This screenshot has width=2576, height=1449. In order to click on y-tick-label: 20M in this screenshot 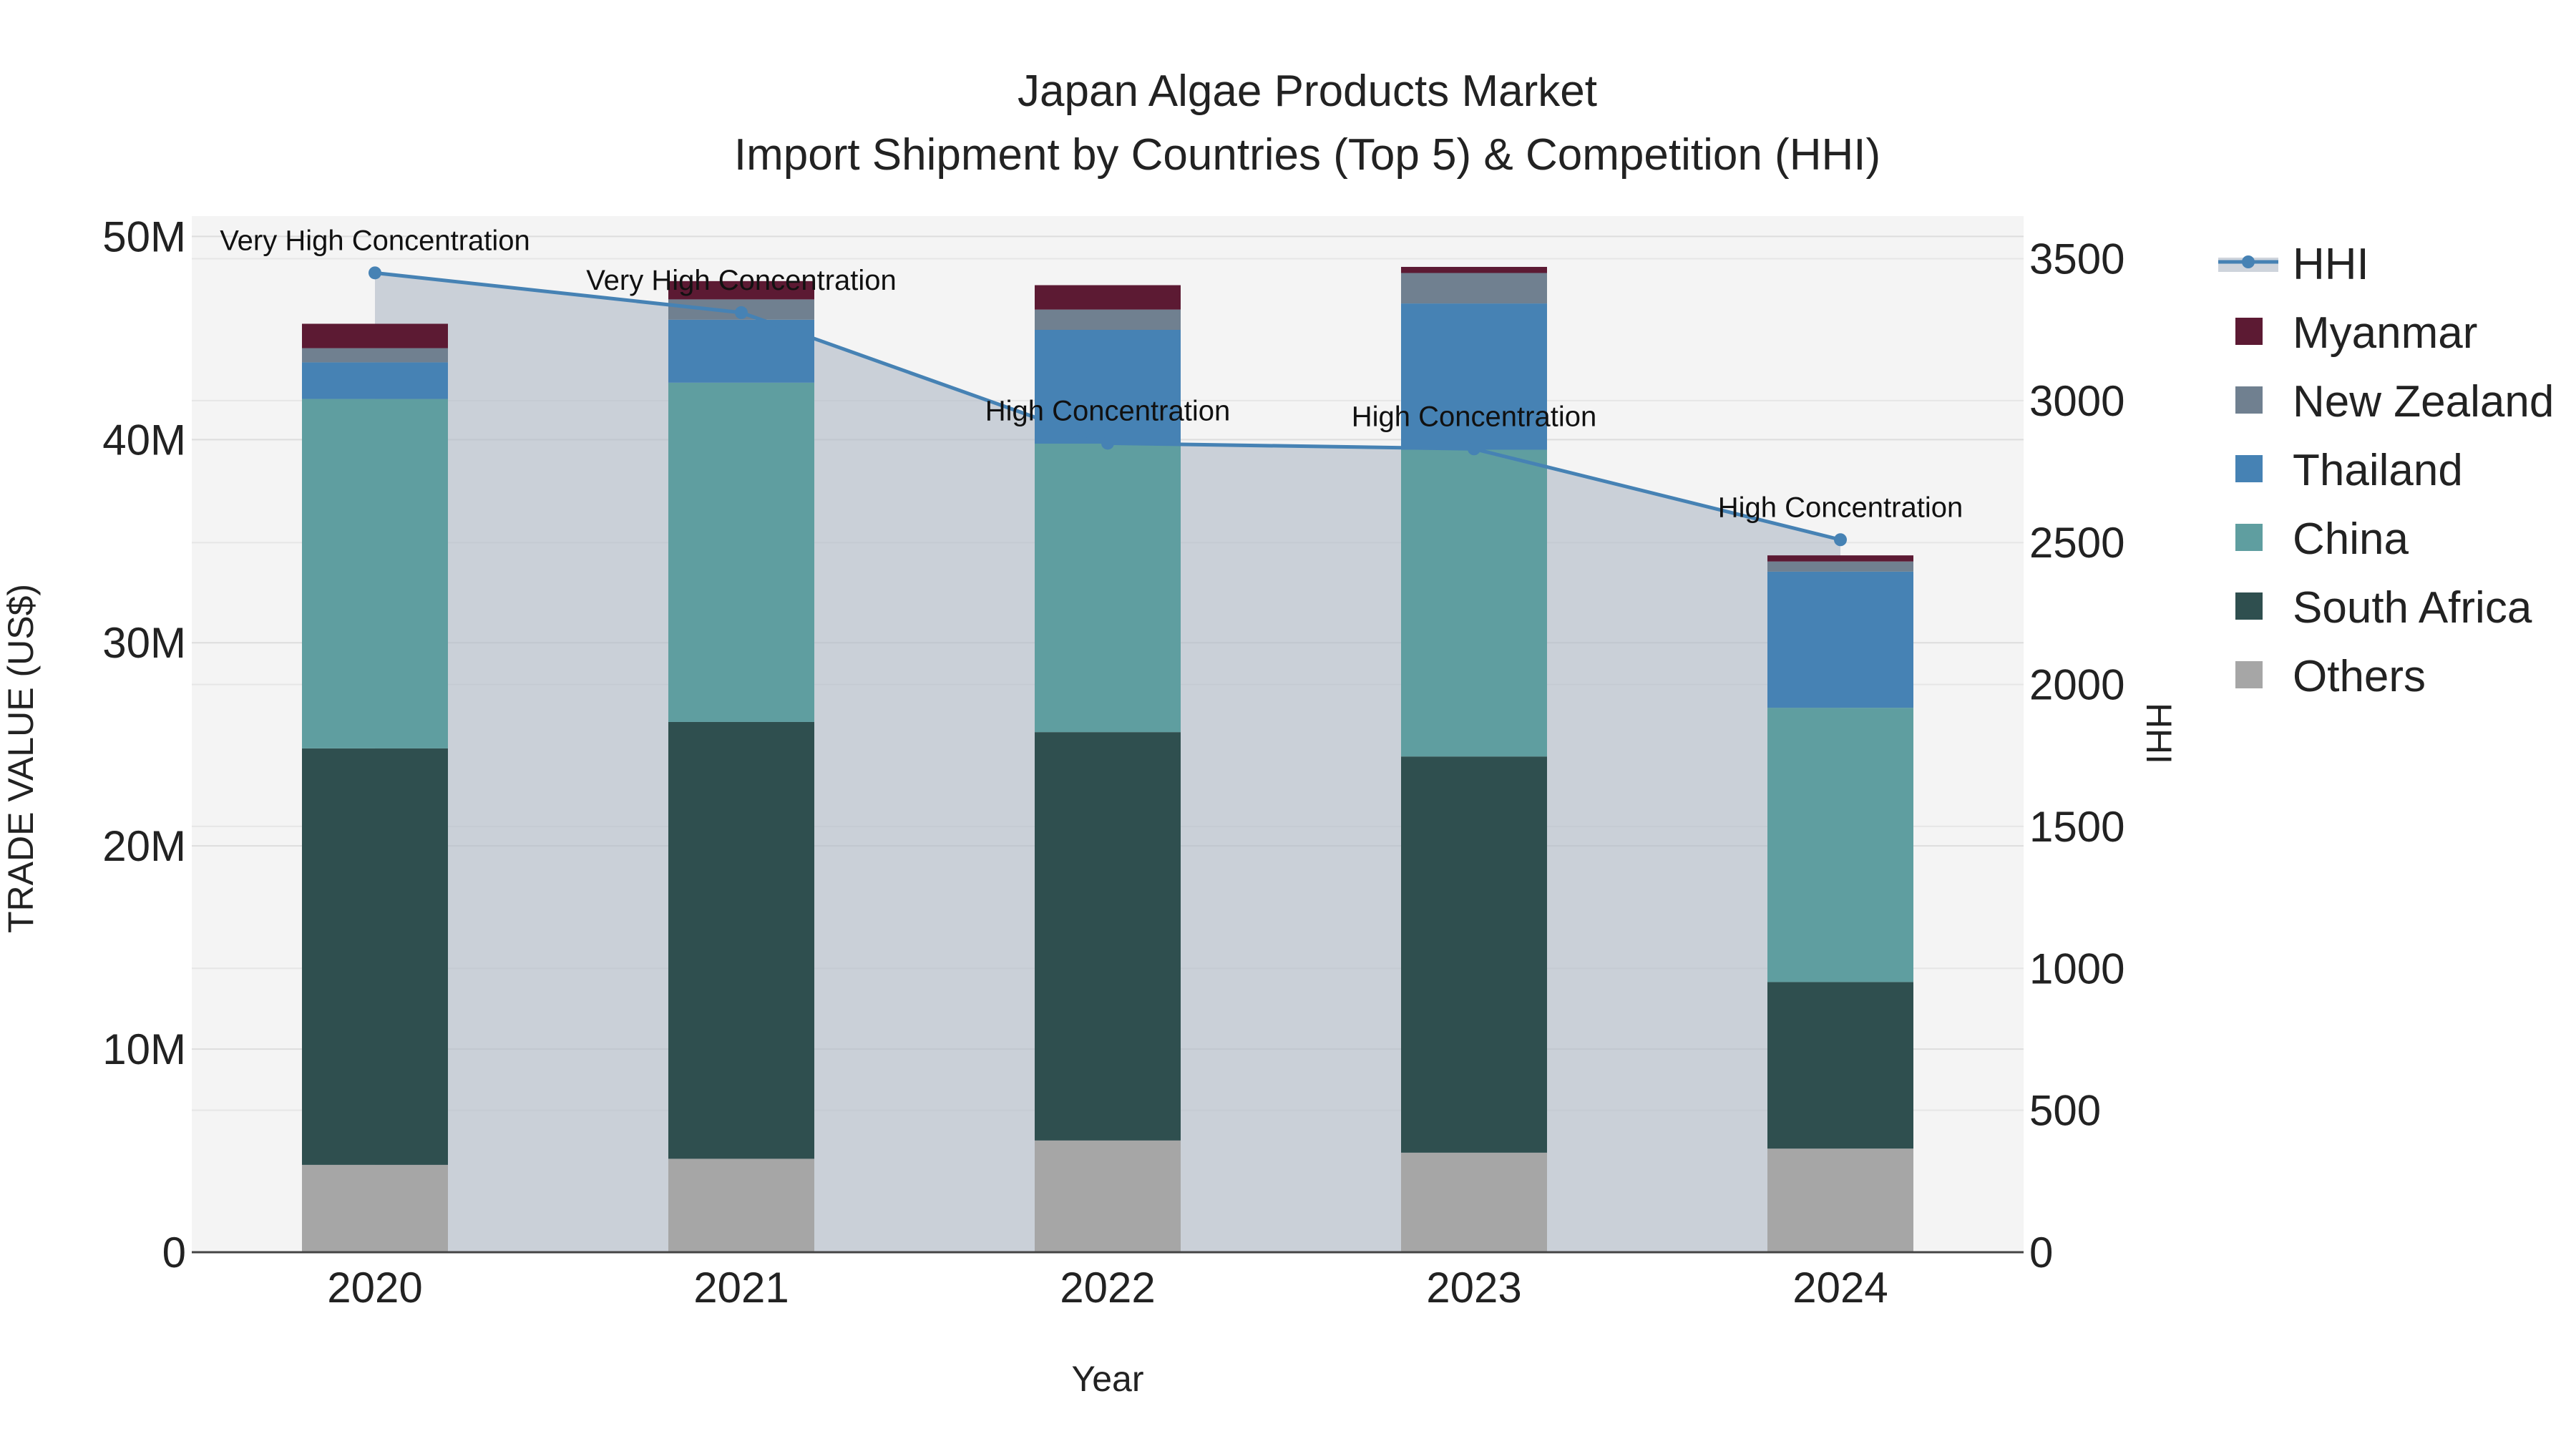, I will do `click(144, 846)`.